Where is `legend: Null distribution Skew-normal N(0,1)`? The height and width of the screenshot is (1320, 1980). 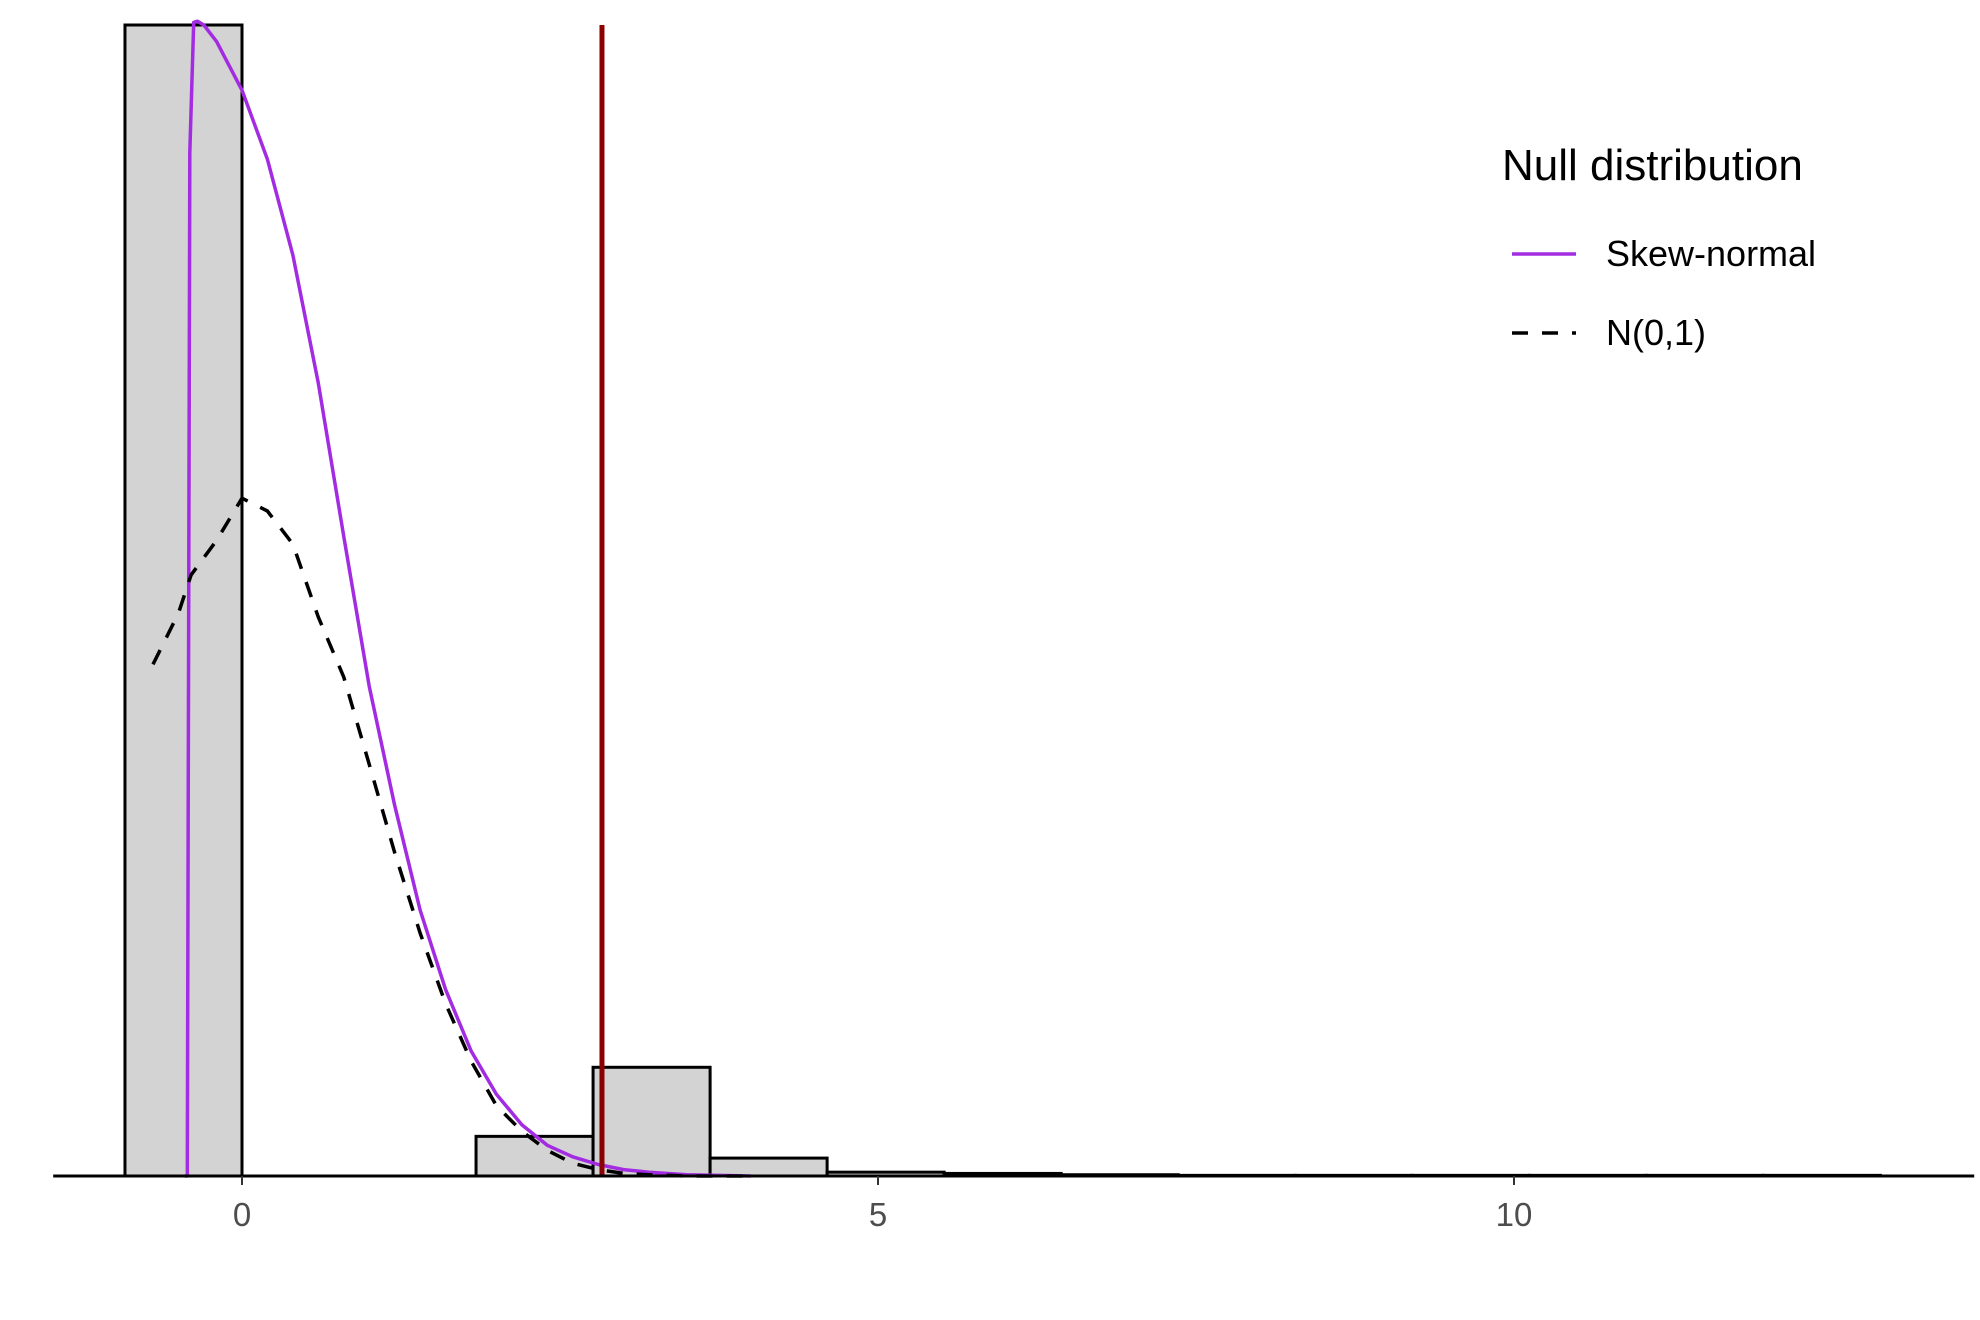 legend: Null distribution Skew-normal N(0,1) is located at coordinates (1659, 247).